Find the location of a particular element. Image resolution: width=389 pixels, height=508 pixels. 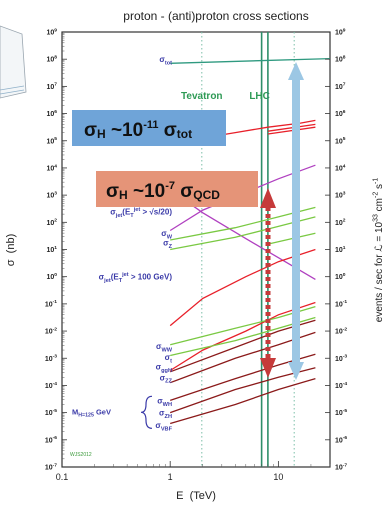

y-tick-label-right-2: 10⁷ is located at coordinates (340, 86).